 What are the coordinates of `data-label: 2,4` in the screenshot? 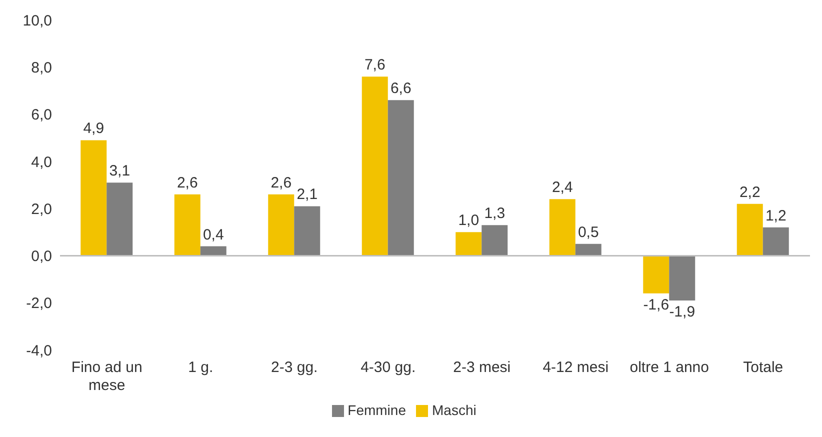 It's located at (562, 187).